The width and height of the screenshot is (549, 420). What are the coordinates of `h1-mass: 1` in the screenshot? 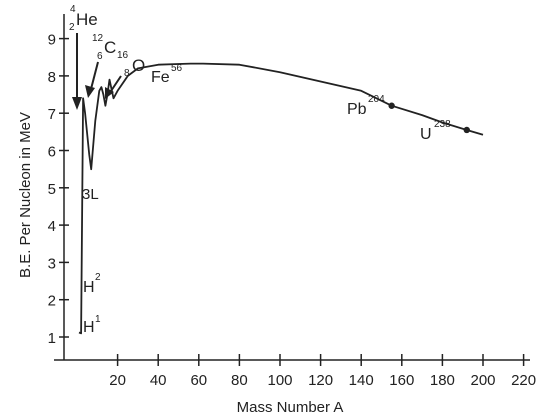 It's located at (98, 319).